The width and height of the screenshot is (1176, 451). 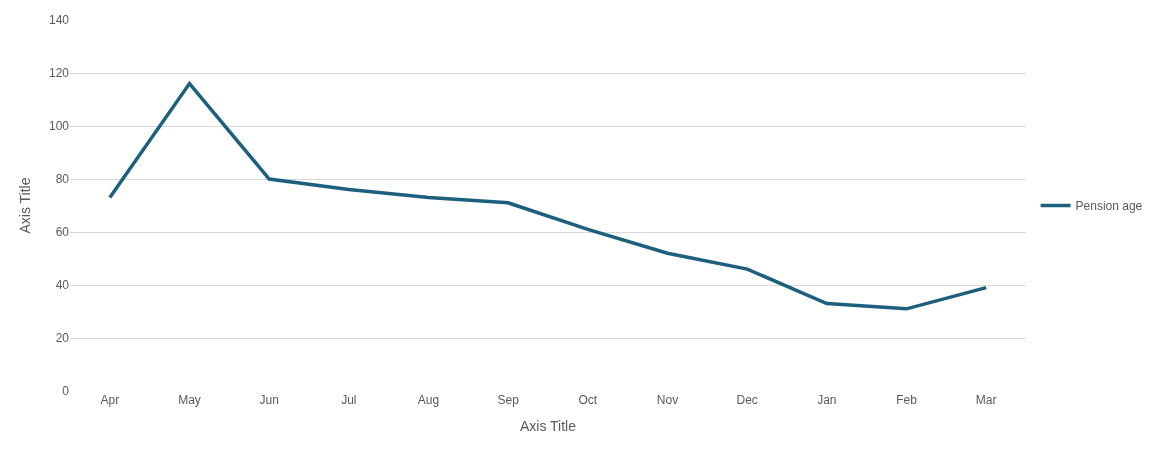 I want to click on x-tick-label: Feb, so click(x=907, y=400).